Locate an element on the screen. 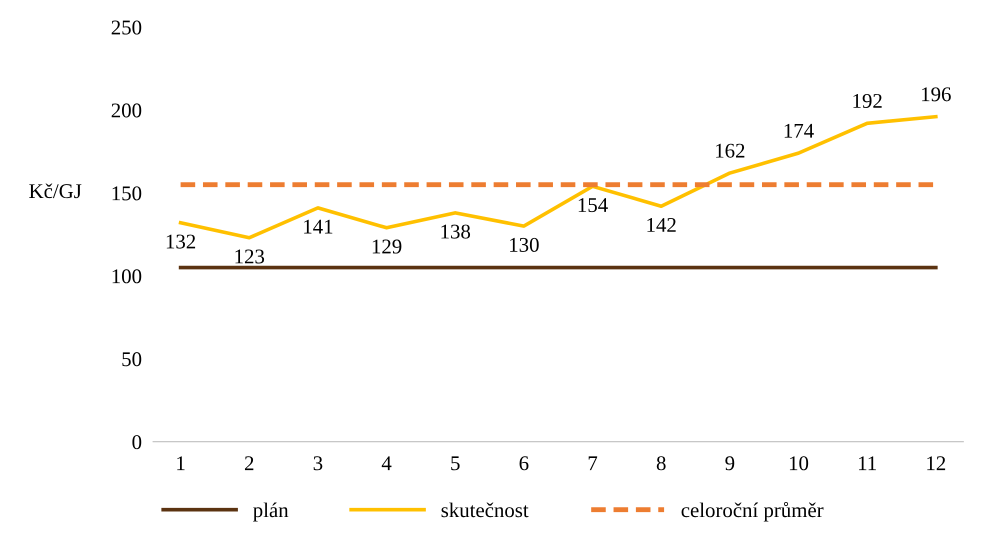  y-tick-label: 0 is located at coordinates (137, 442).